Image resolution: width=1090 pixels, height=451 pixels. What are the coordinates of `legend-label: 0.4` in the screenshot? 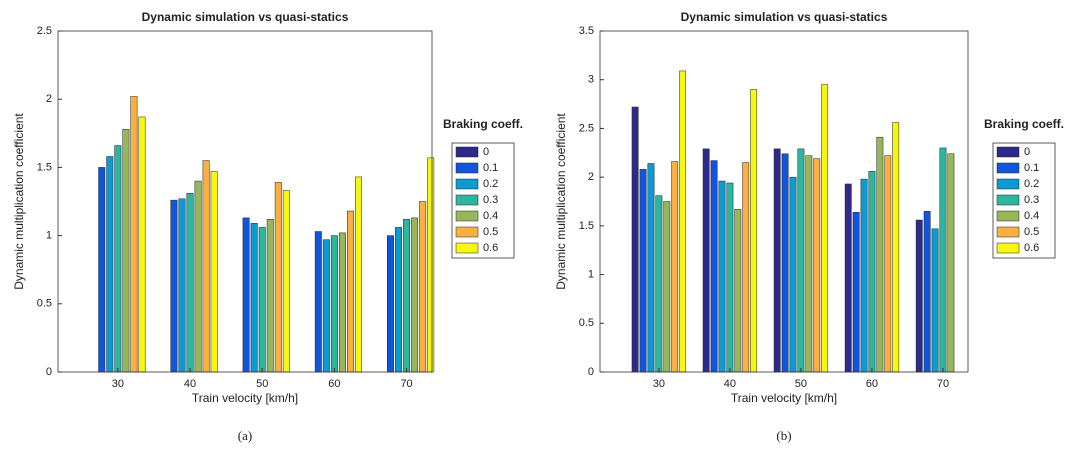 It's located at (1031, 216).